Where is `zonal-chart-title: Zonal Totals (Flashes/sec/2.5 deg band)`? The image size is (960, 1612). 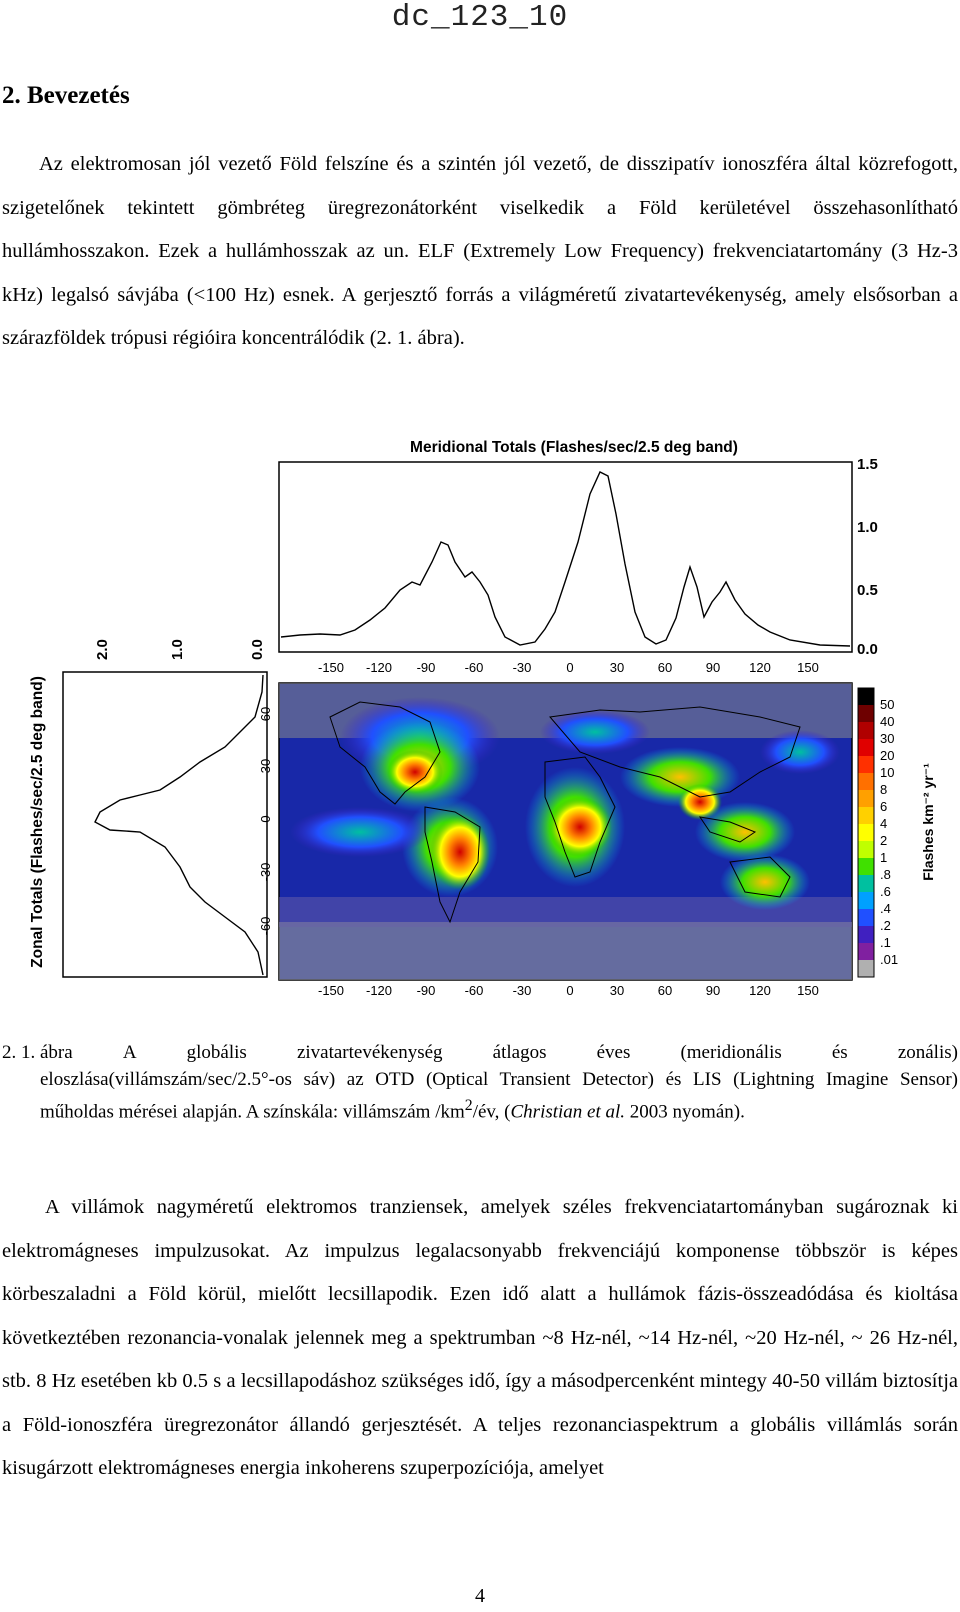
zonal-chart-title: Zonal Totals (Flashes/sec/2.5 deg band) is located at coordinates (37, 822).